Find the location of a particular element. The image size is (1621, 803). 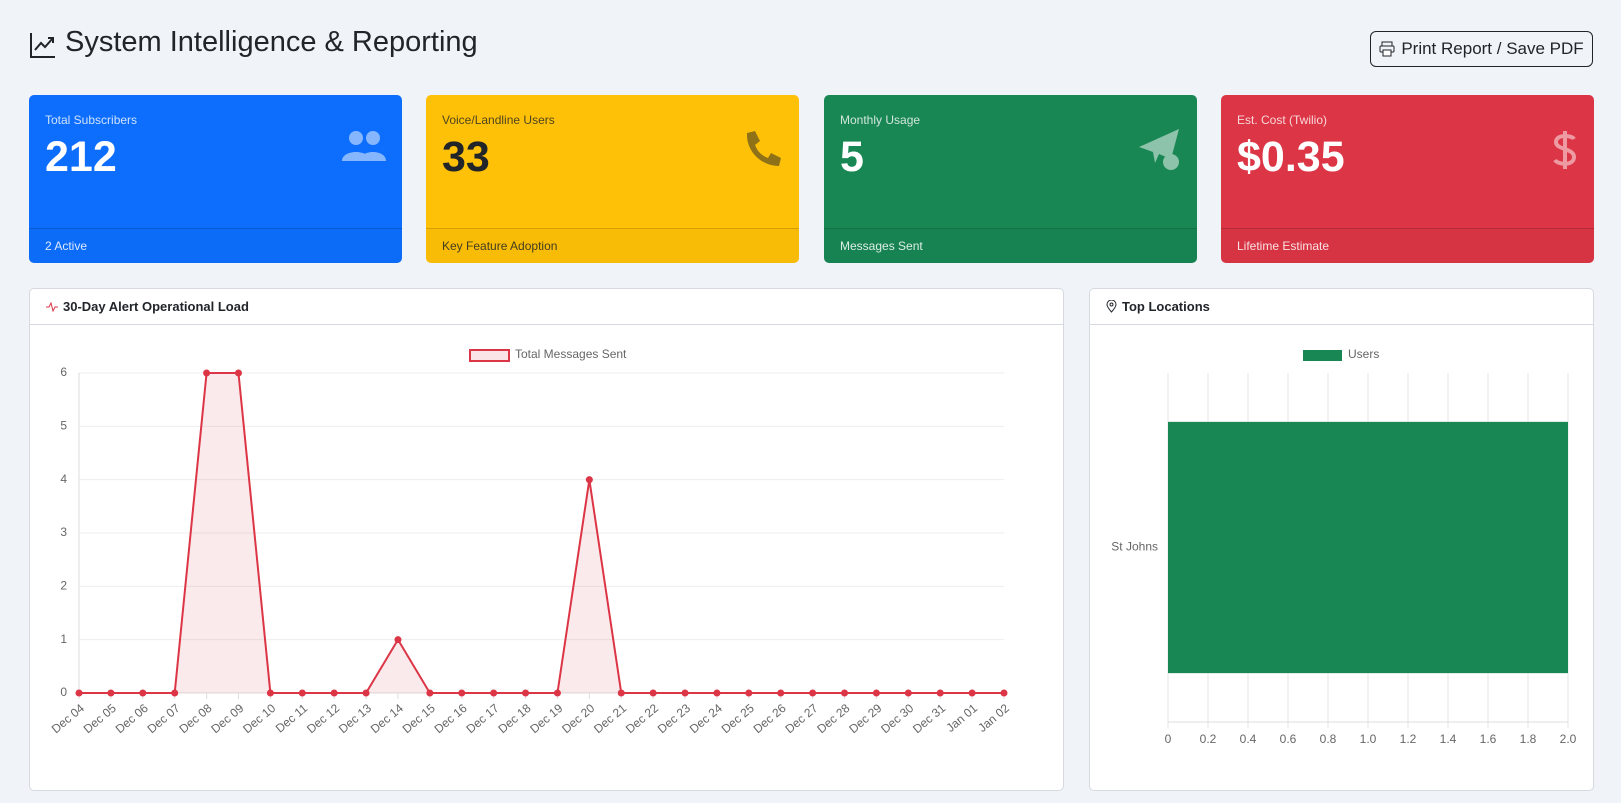

y-tick-label: 0 is located at coordinates (63, 692).